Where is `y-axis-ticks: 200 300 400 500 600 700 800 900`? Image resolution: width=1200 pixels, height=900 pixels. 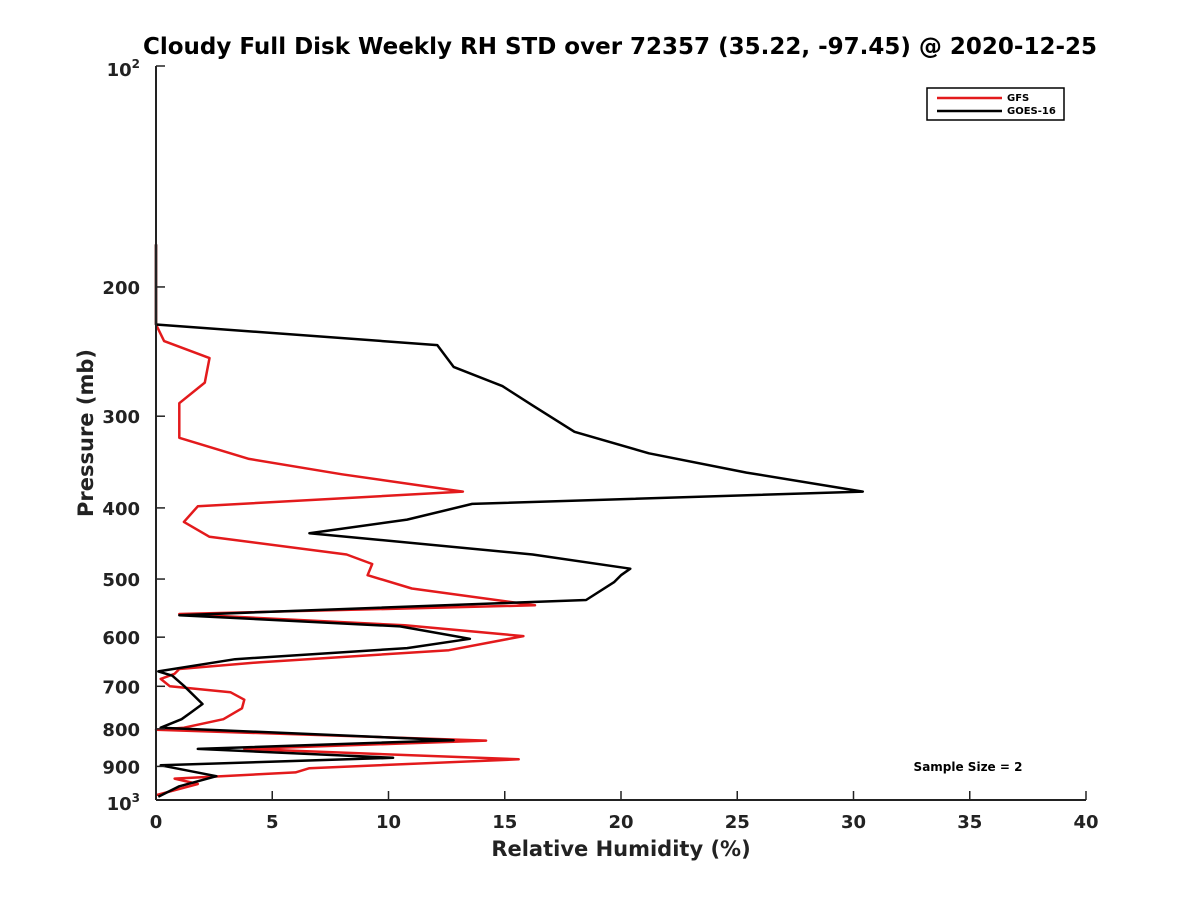
y-axis-ticks: 200 300 400 500 600 700 800 900 is located at coordinates (133, 433).